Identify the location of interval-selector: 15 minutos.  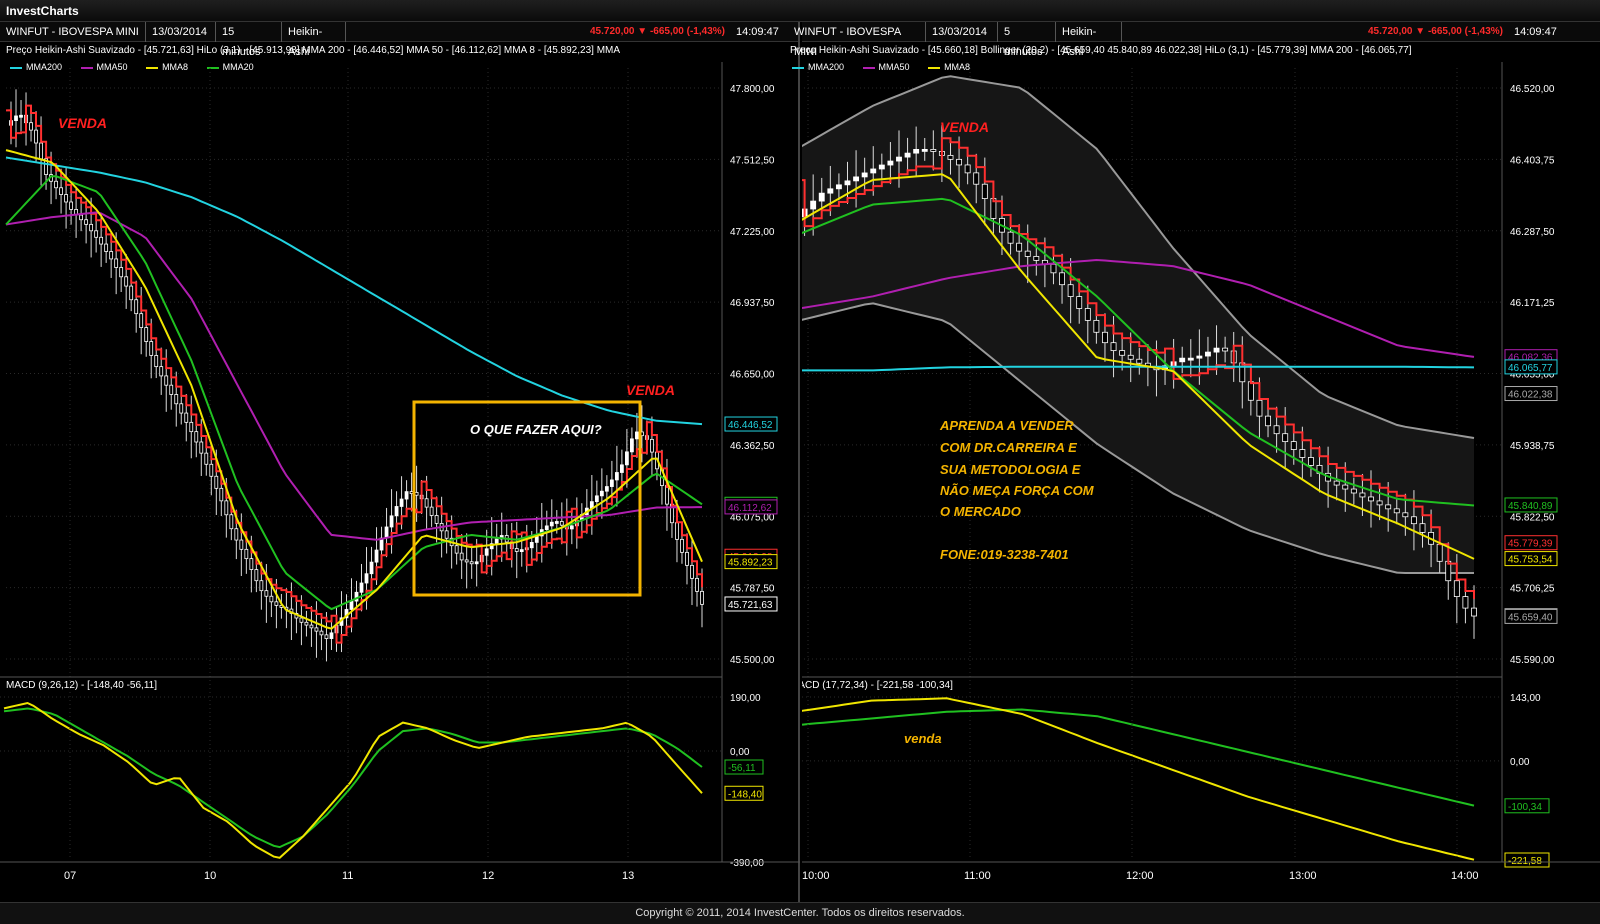
(249, 40).